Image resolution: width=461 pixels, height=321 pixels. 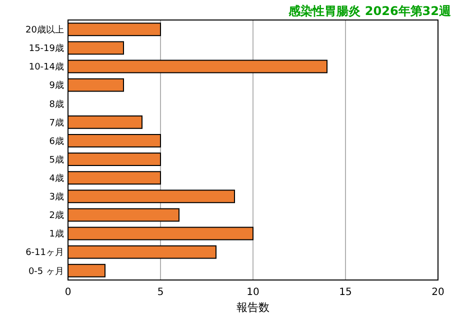 What do you see at coordinates (56, 86) in the screenshot?
I see `y-tick-label: 9歳` at bounding box center [56, 86].